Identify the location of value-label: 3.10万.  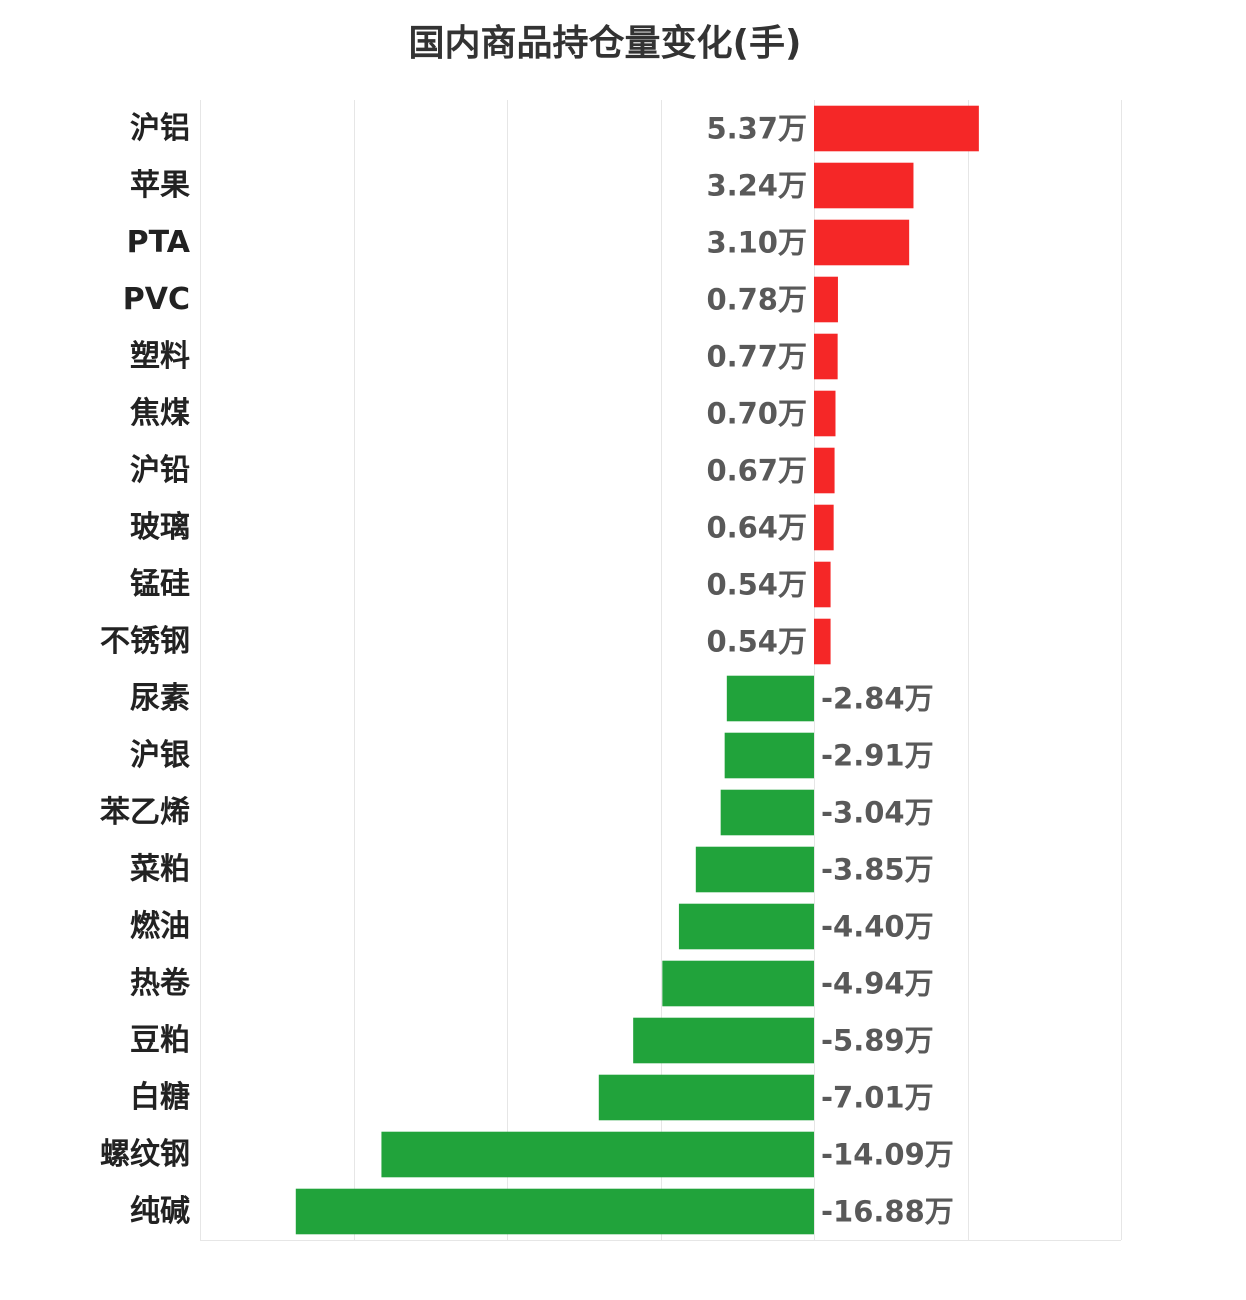
(756, 243).